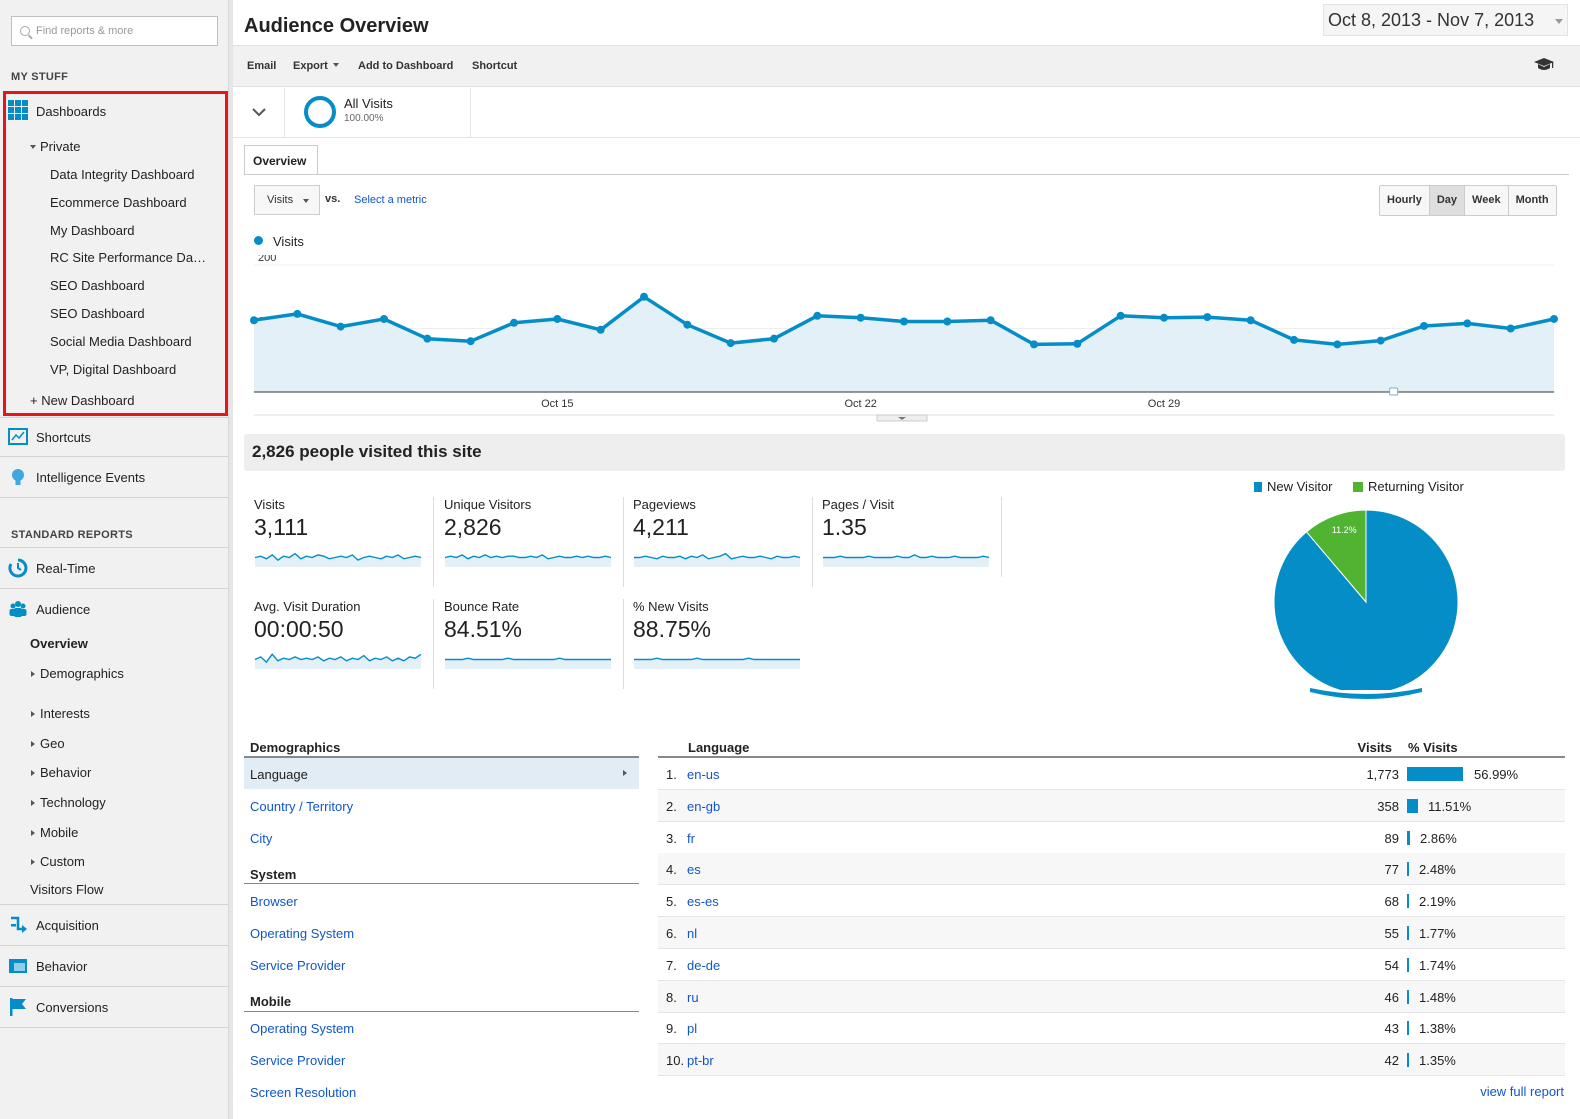 The image size is (1580, 1119). What do you see at coordinates (495, 66) in the screenshot?
I see `shortcut-button: Shortcut` at bounding box center [495, 66].